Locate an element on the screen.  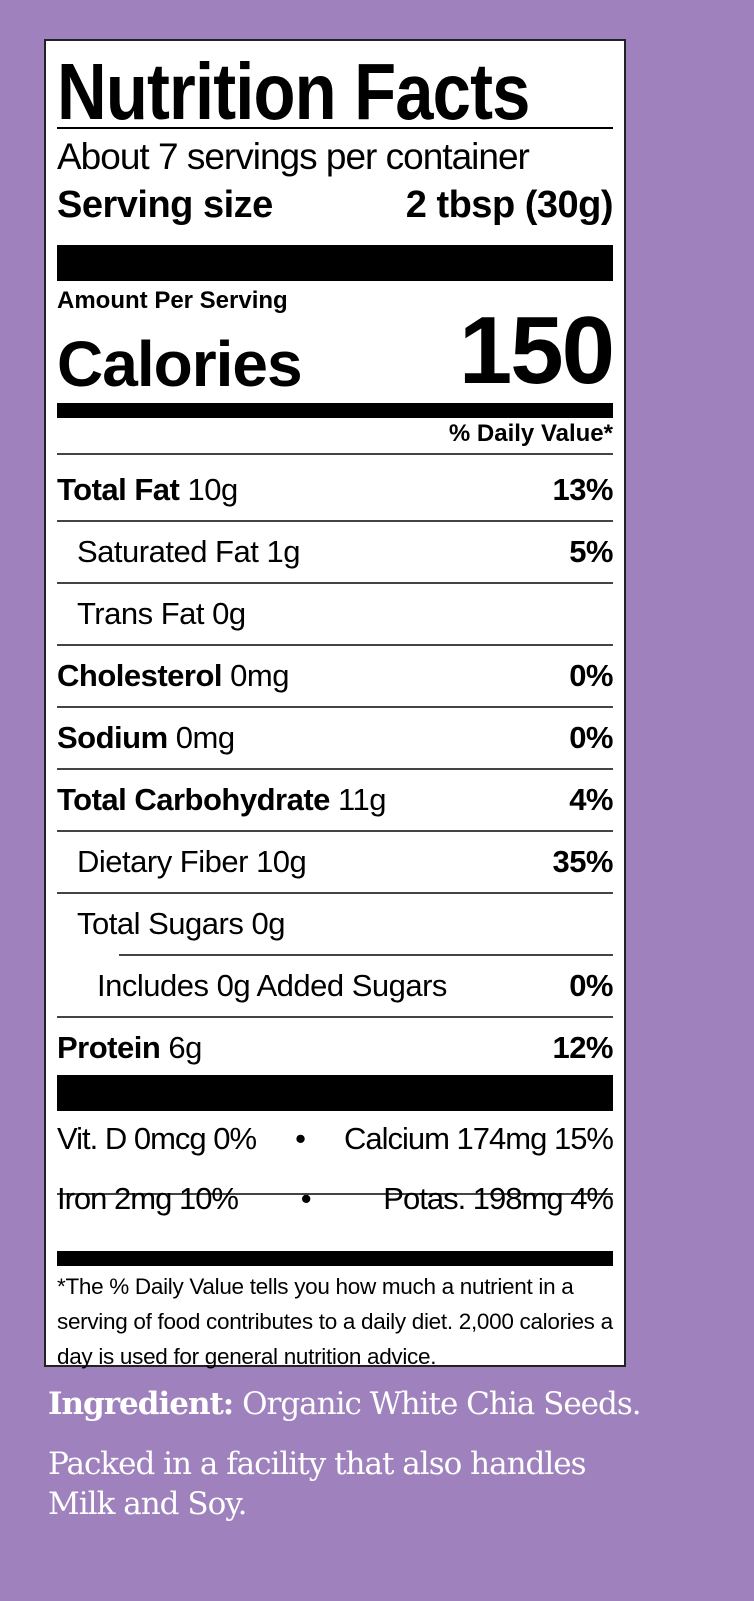
nutrient-name-amount: Saturated Fat 1g is located at coordinates (178, 552).